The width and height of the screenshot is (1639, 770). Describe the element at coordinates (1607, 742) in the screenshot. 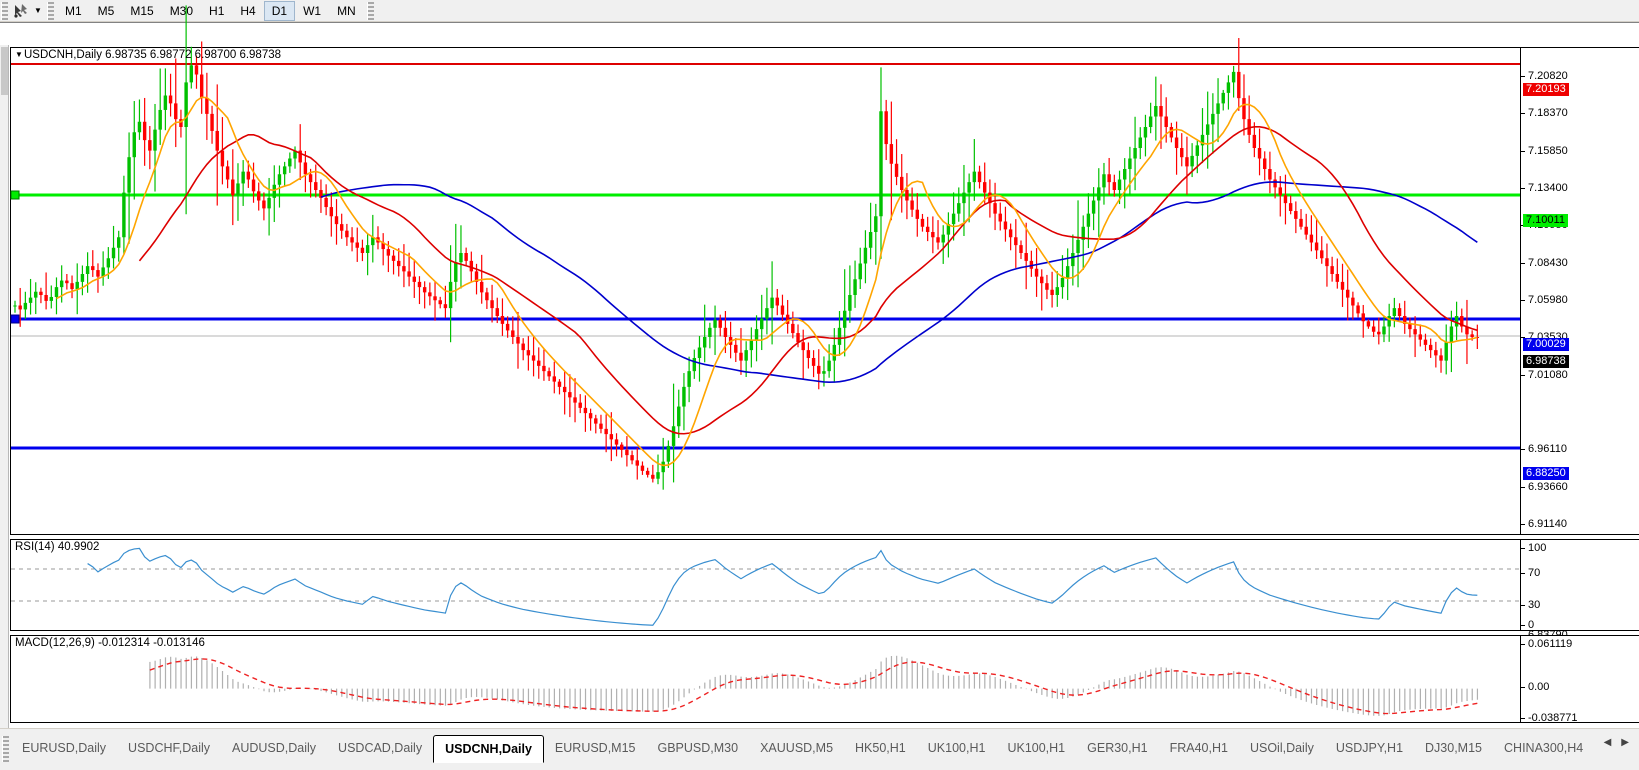

I see `triangle-left-icon: ◀` at that location.